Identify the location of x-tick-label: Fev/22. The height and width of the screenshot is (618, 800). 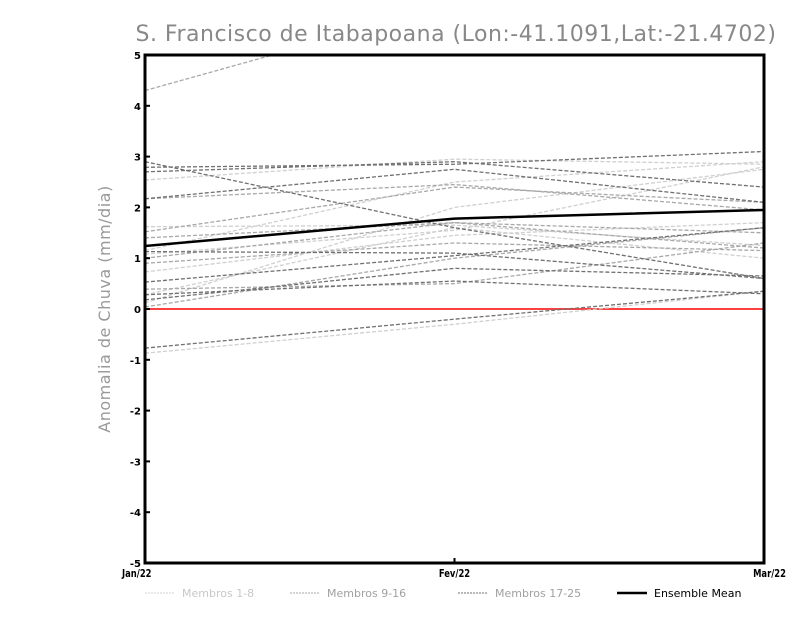
(454, 574).